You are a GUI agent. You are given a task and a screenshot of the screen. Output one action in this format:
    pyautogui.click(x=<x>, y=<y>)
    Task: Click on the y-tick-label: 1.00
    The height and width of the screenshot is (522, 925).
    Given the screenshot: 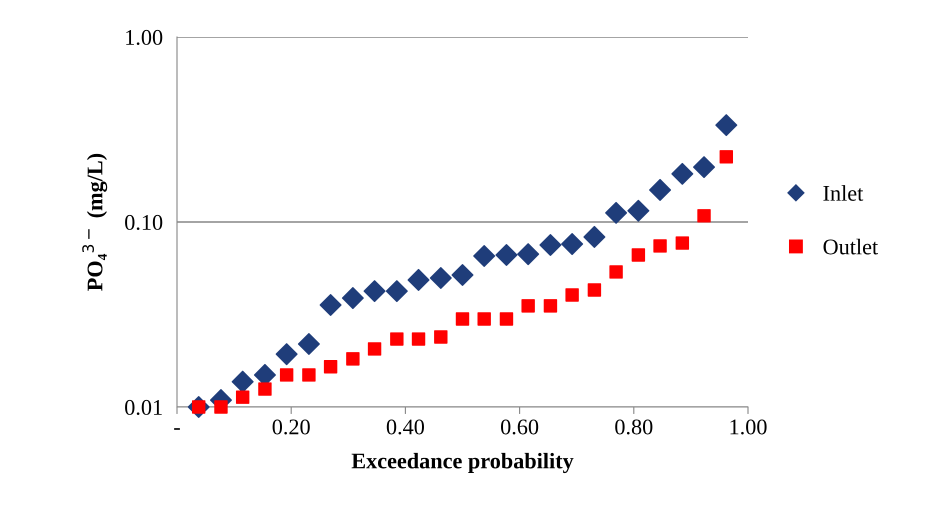 What is the action you would take?
    pyautogui.click(x=144, y=38)
    